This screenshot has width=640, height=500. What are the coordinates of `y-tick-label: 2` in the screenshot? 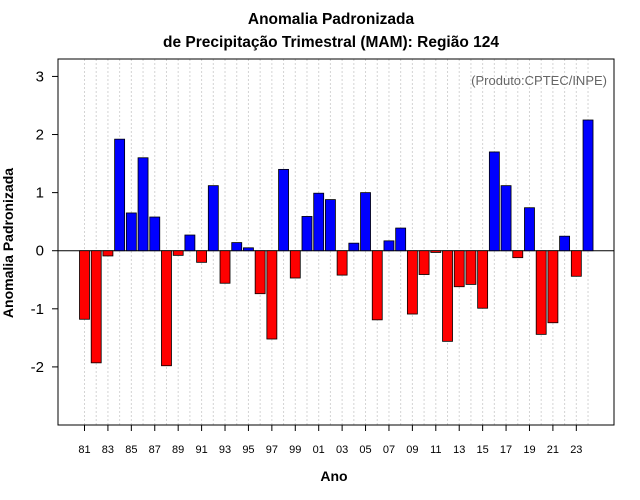 It's located at (40, 135).